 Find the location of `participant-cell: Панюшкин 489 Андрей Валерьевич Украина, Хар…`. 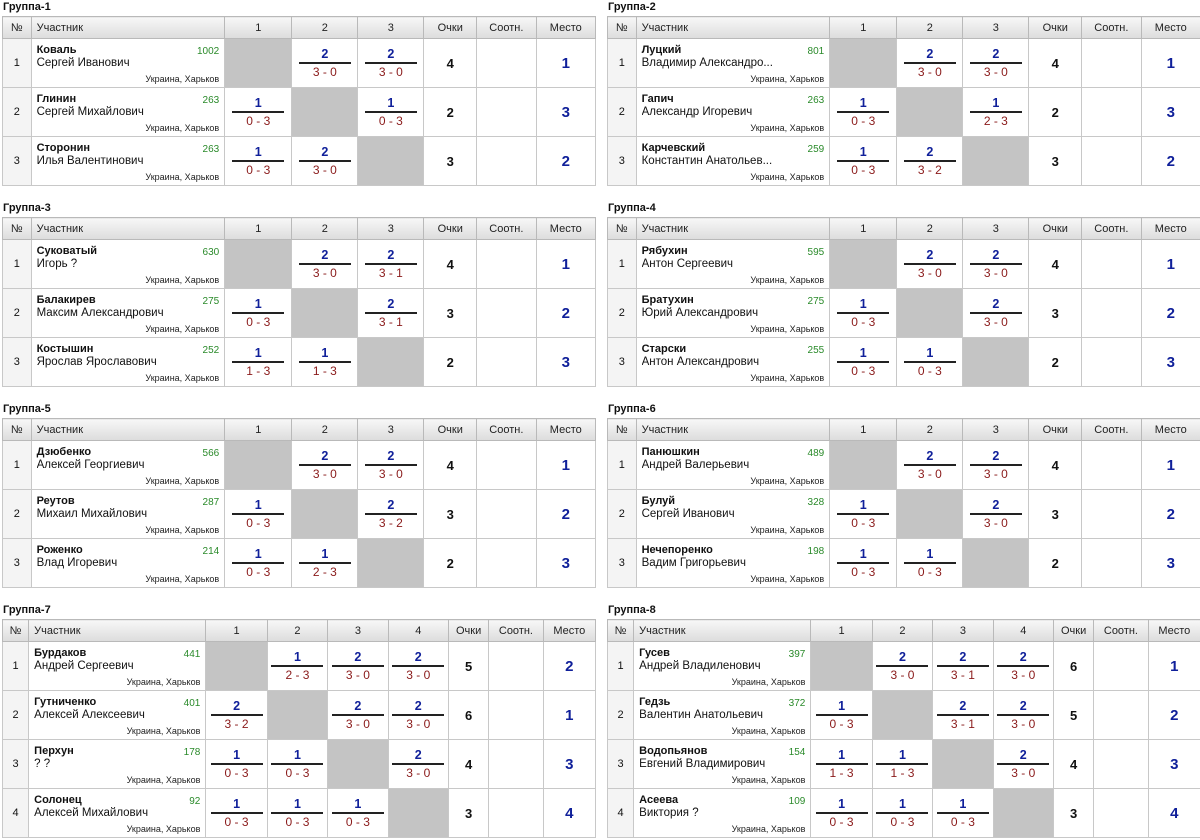

participant-cell: Панюшкин 489 Андрей Валерьевич Украина, Хар… is located at coordinates (733, 465).